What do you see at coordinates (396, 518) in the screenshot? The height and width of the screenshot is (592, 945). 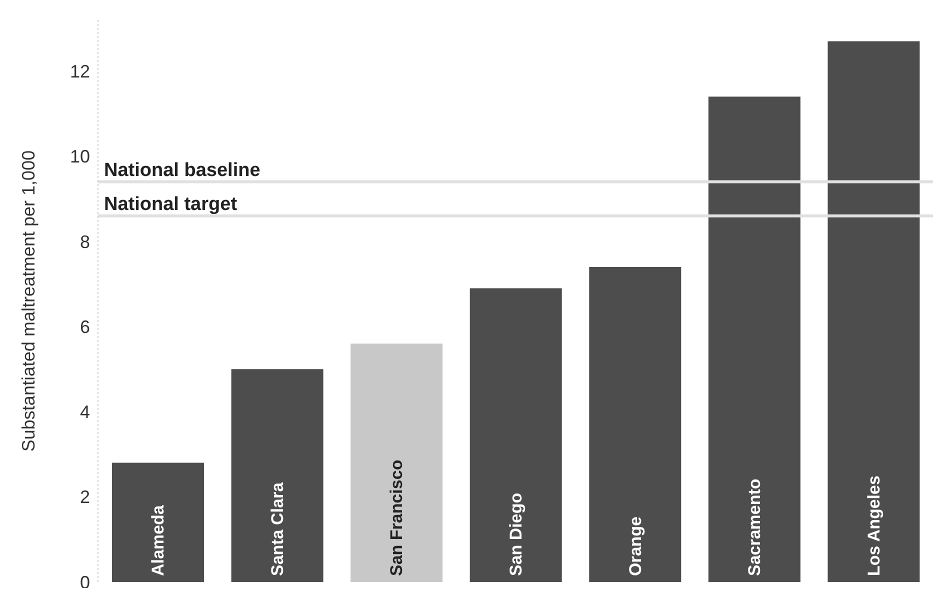 I see `x-tick-label: San Francisco` at bounding box center [396, 518].